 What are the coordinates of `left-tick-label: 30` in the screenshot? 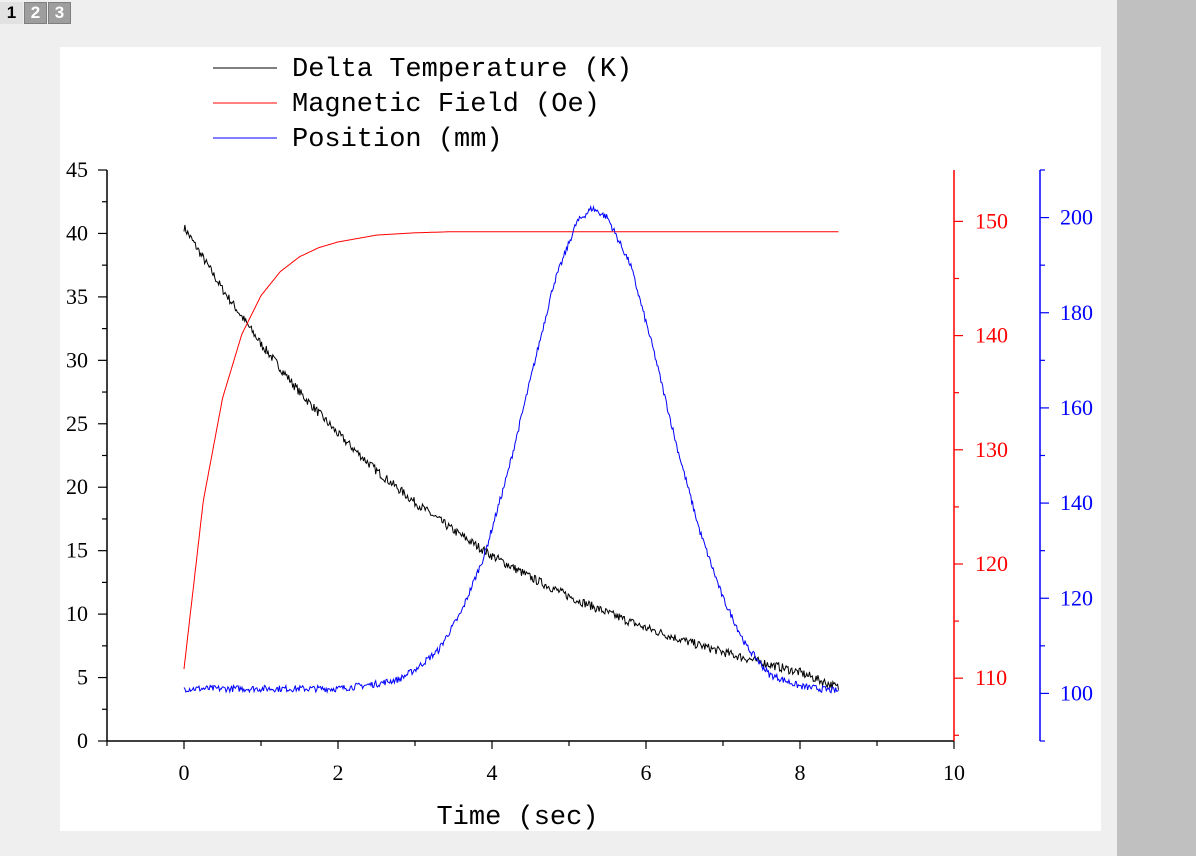 It's located at (77, 359).